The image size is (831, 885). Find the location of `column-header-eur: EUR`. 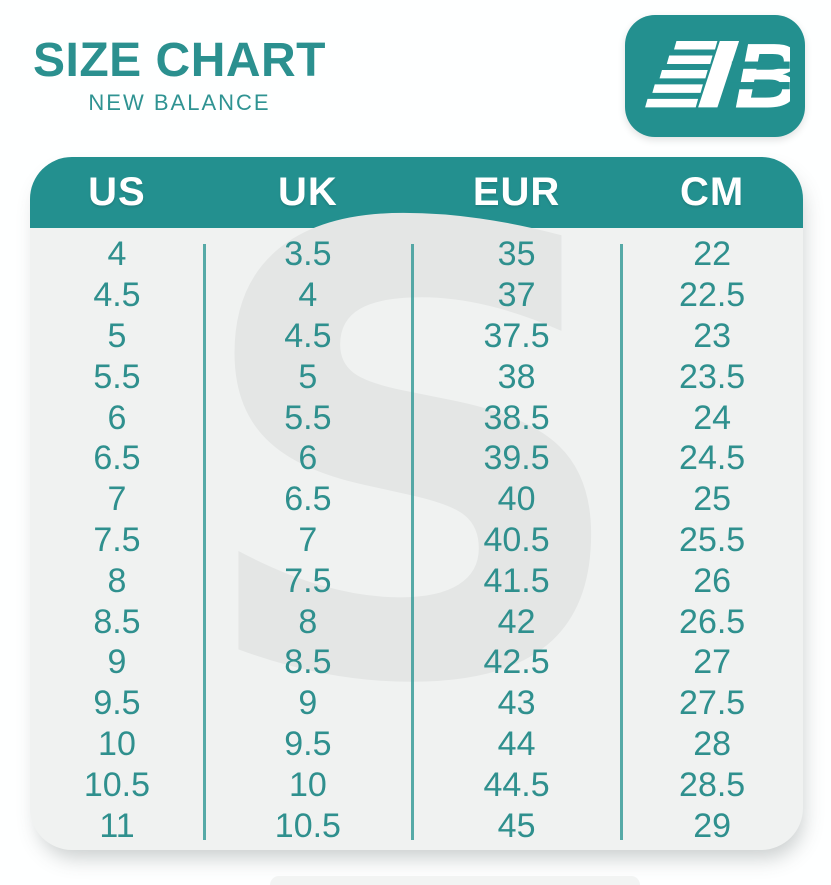

column-header-eur: EUR is located at coordinates (516, 192).